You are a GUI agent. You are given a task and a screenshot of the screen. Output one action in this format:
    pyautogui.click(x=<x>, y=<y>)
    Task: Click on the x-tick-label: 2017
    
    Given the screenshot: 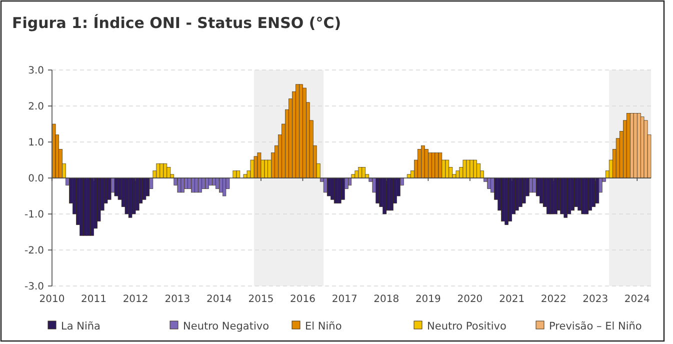 What is the action you would take?
    pyautogui.click(x=345, y=299)
    